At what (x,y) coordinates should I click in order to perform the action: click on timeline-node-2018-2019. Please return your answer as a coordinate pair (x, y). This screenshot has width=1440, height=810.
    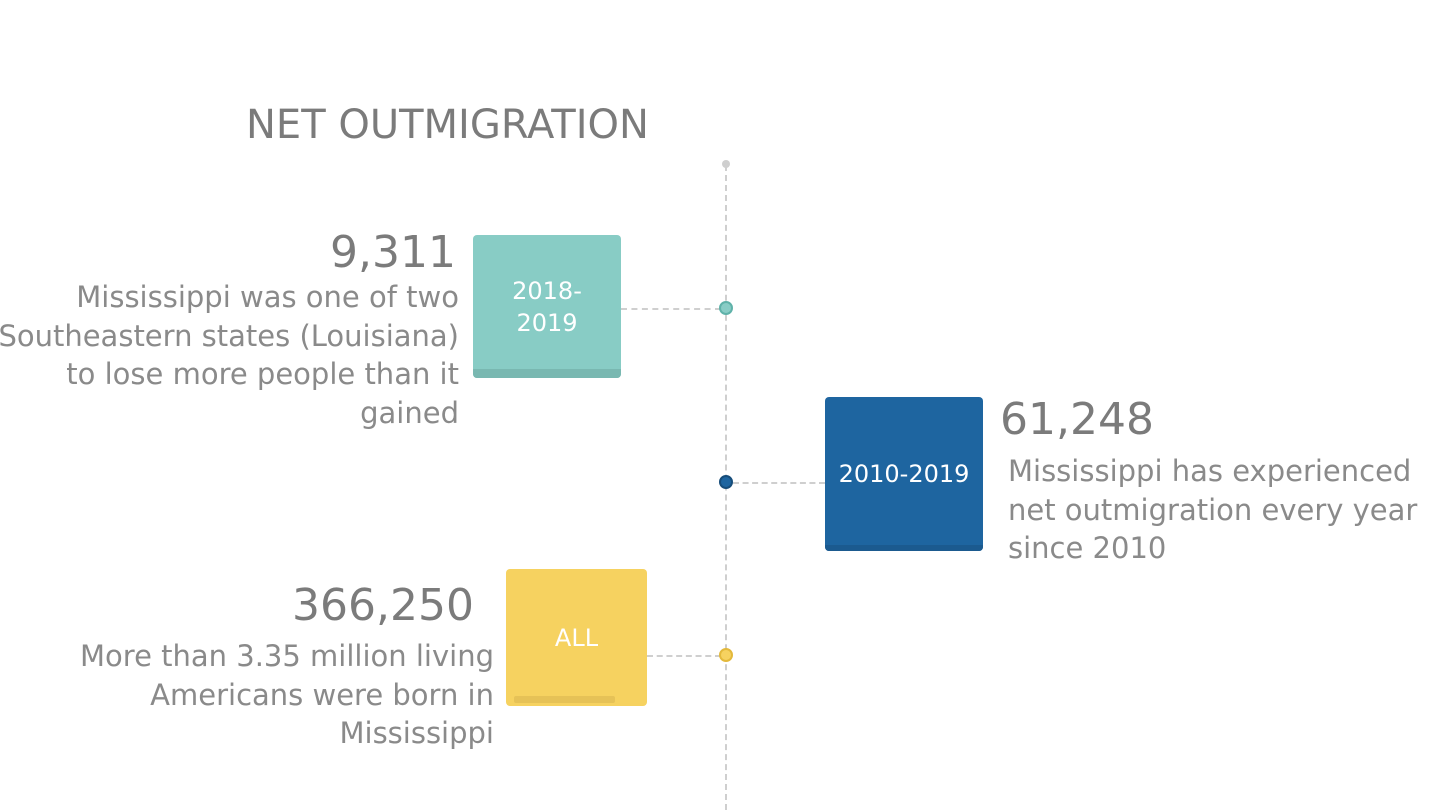
    Looking at the image, I should click on (726, 308).